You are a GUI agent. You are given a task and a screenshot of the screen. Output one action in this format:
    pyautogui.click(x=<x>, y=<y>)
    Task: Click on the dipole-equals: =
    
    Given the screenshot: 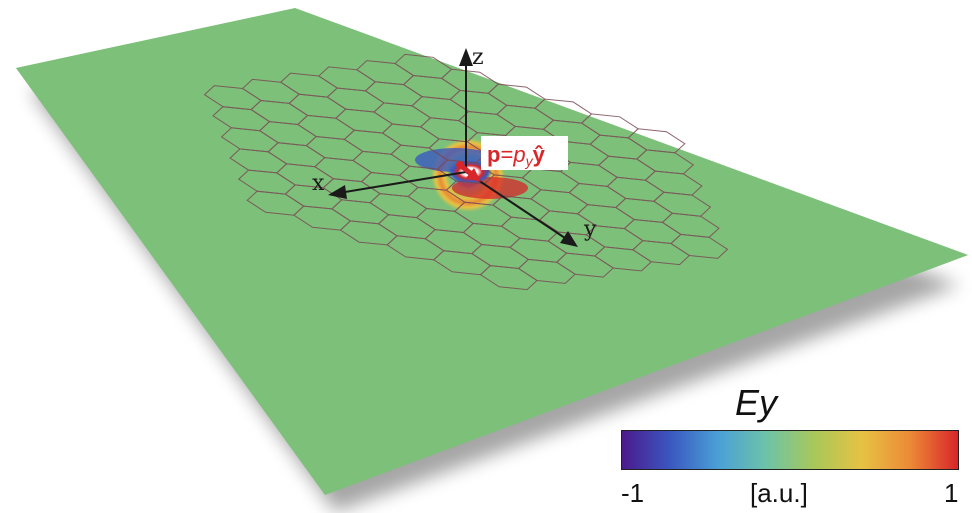 What is the action you would take?
    pyautogui.click(x=506, y=154)
    